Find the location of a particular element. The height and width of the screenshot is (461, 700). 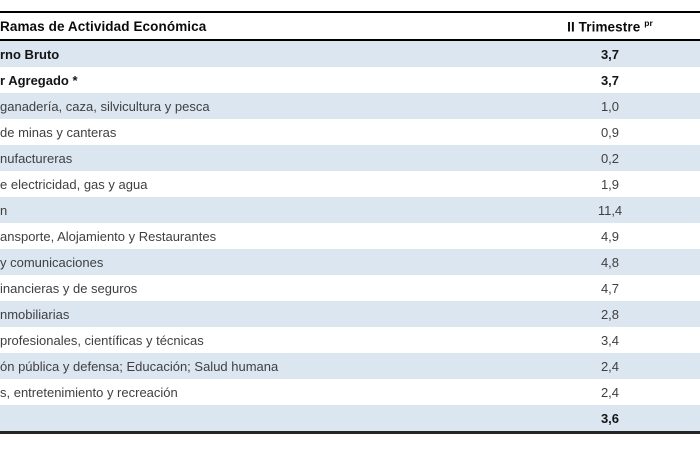

column-header-quarter: II Trimestre pr is located at coordinates (610, 26).